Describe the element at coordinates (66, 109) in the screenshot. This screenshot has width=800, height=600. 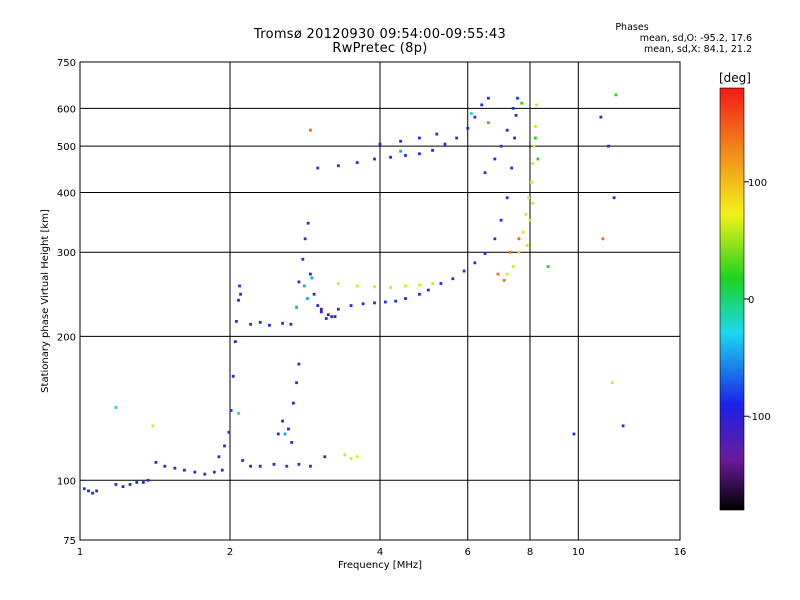
I see `y-tick-label: 600` at that location.